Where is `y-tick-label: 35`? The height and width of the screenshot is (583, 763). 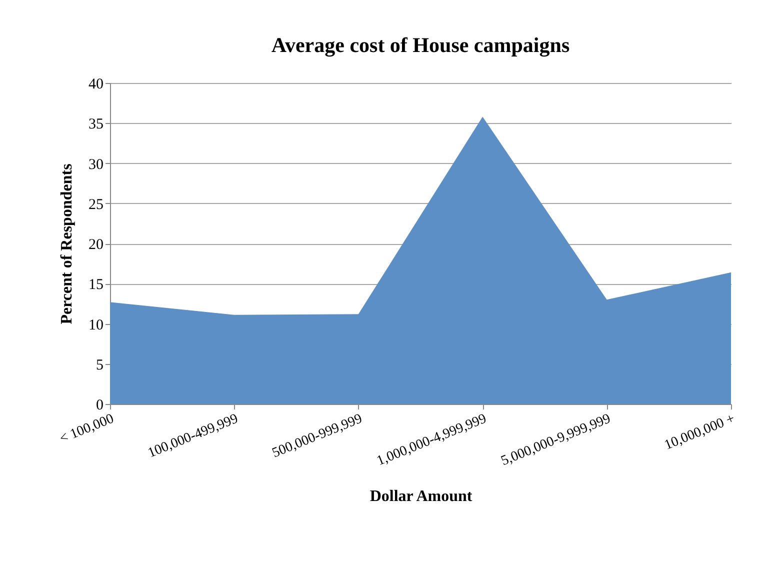 y-tick-label: 35 is located at coordinates (96, 124).